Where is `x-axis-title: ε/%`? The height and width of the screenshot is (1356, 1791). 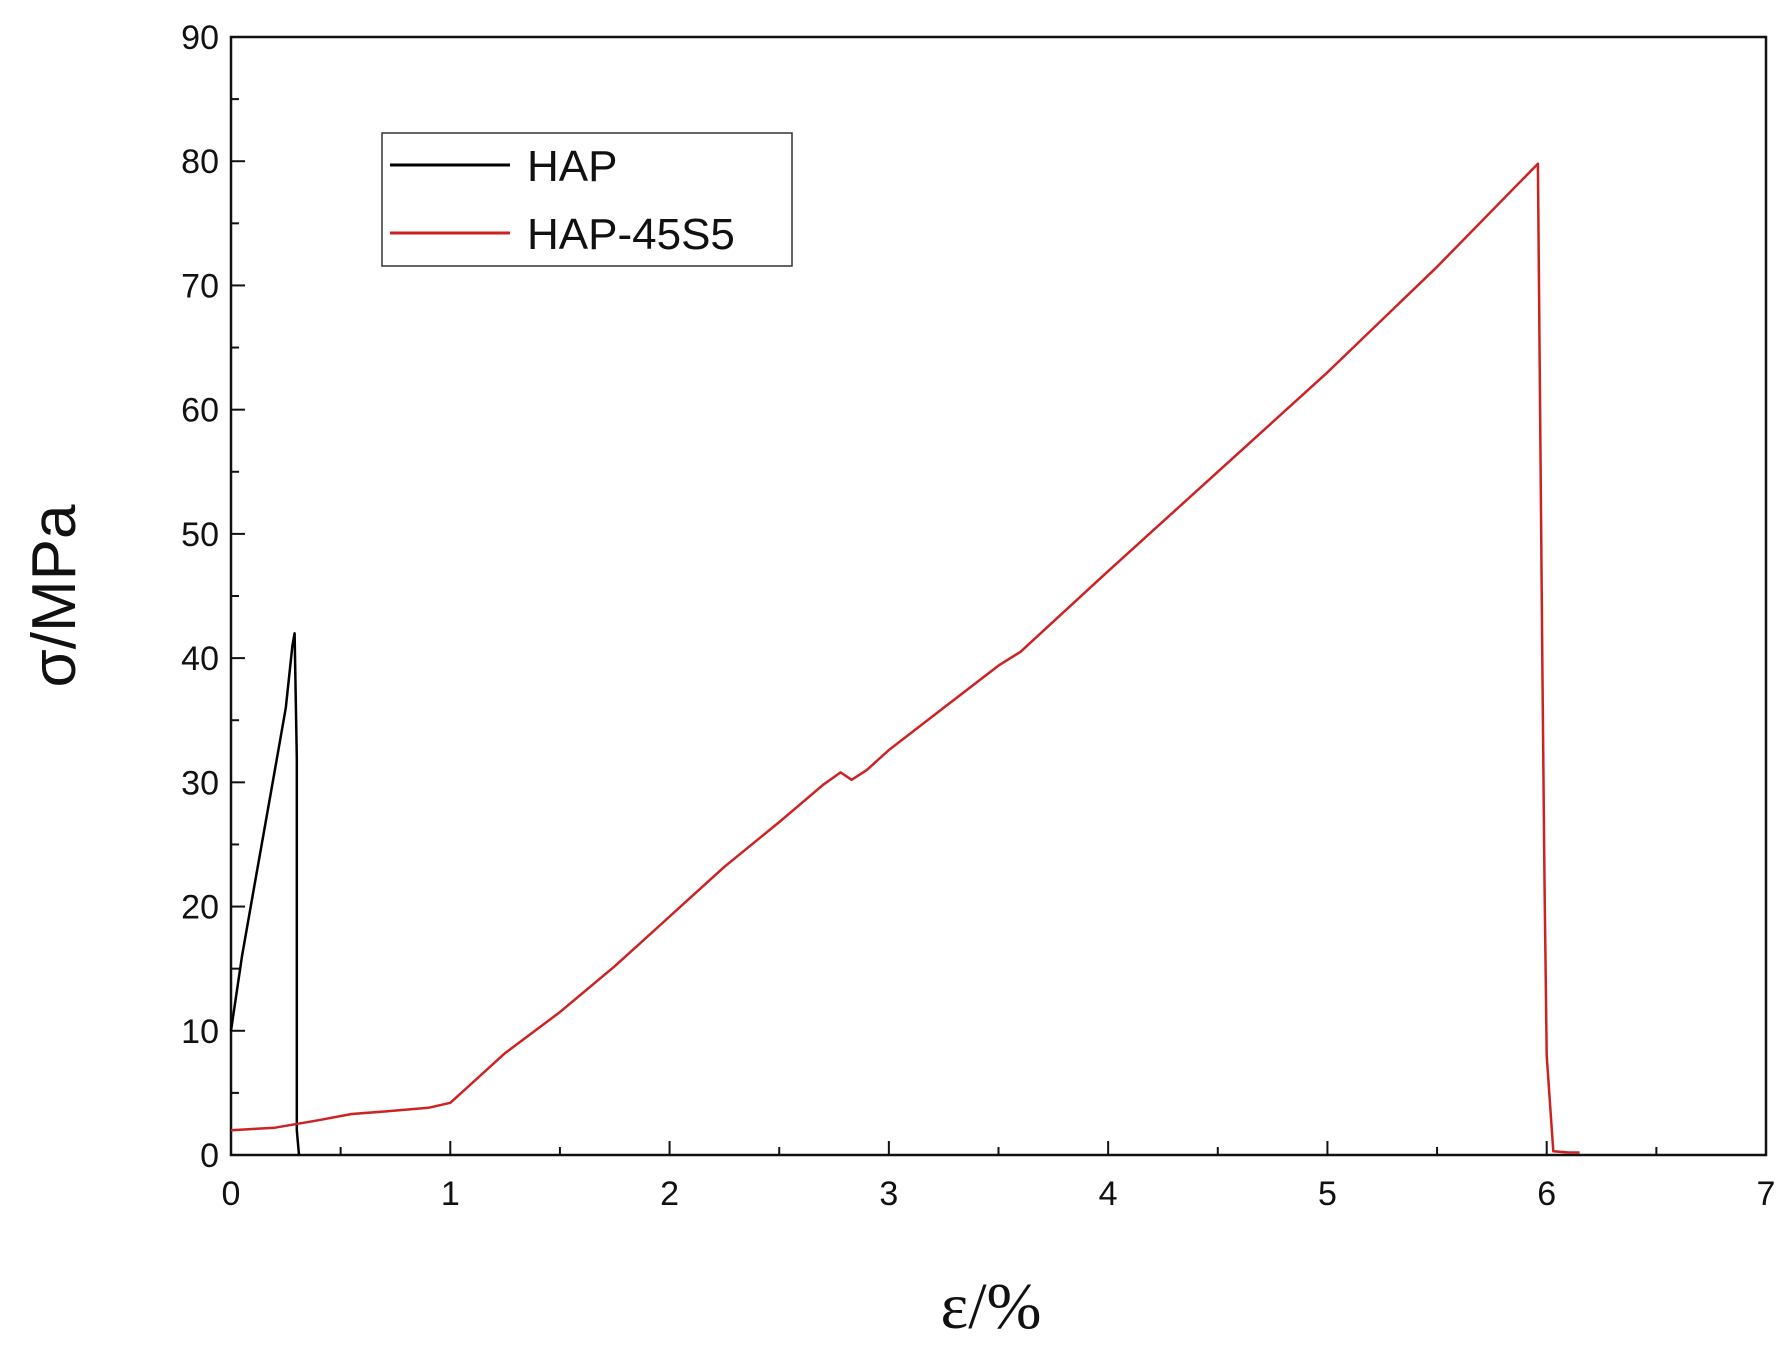
x-axis-title: ε/% is located at coordinates (990, 1306).